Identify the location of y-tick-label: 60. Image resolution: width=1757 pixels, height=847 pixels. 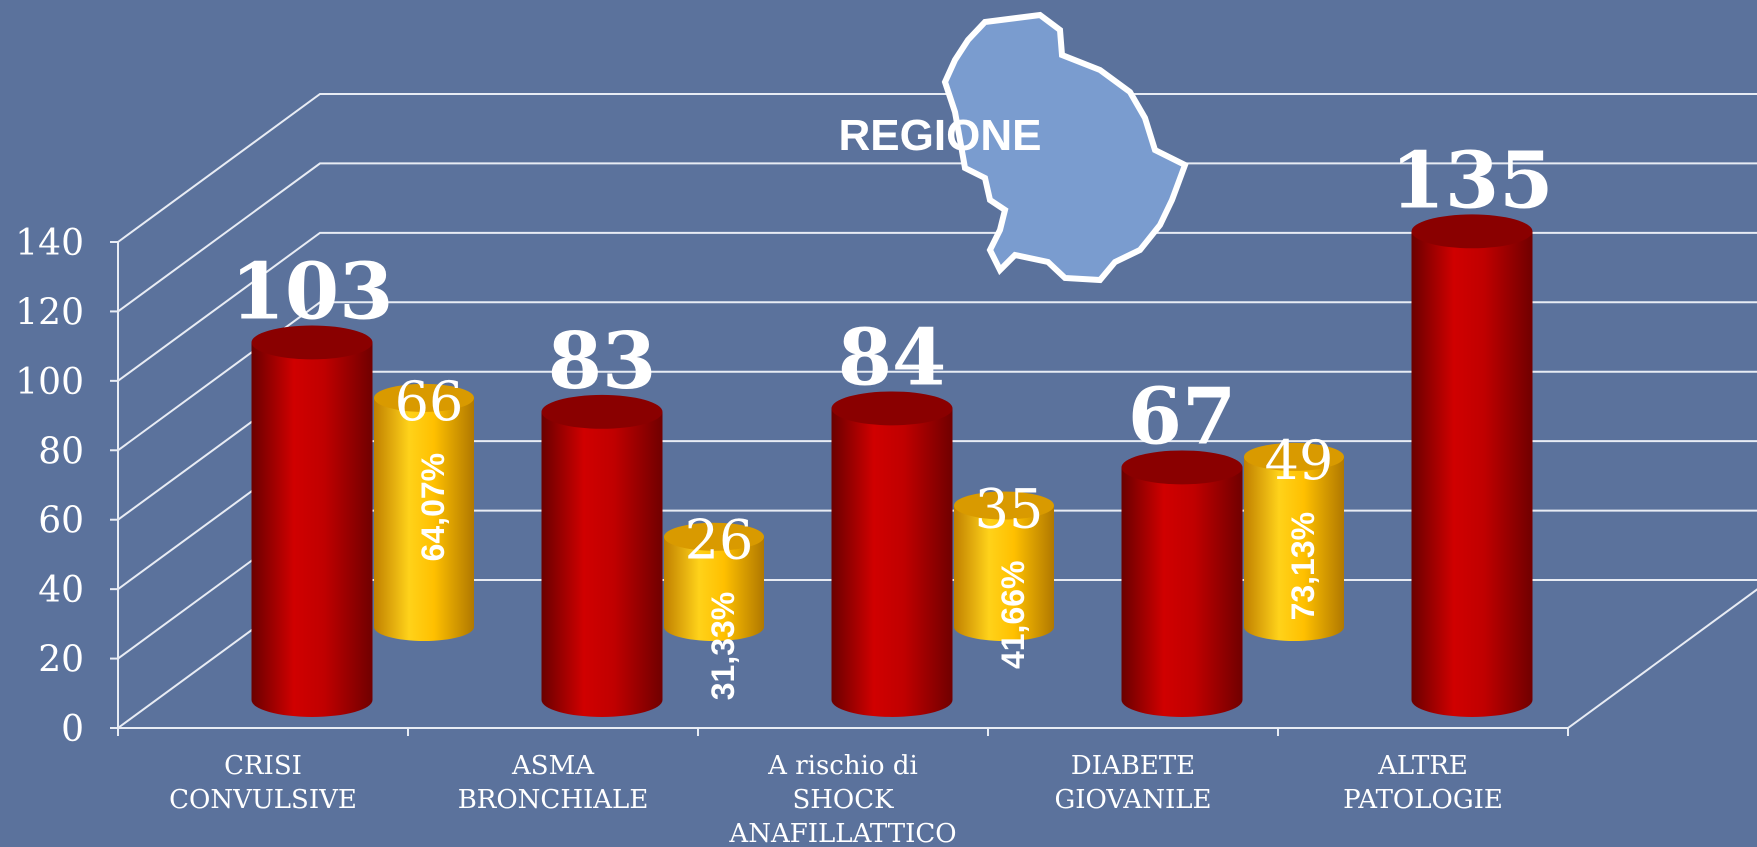
(61, 521).